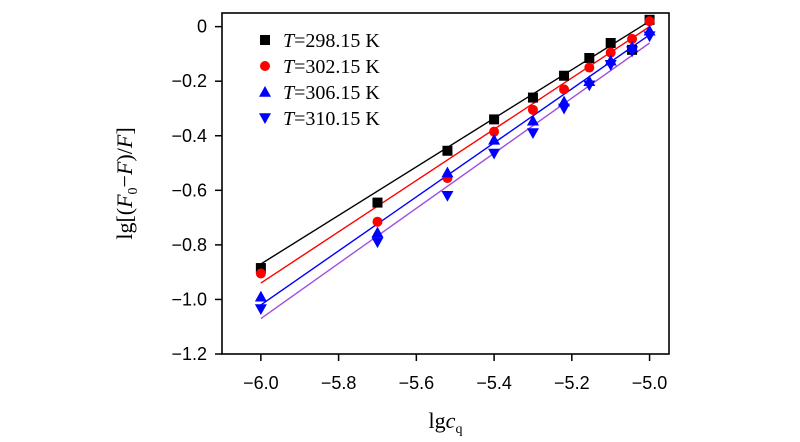  What do you see at coordinates (650, 383) in the screenshot?
I see `x-tick-label: −5.0` at bounding box center [650, 383].